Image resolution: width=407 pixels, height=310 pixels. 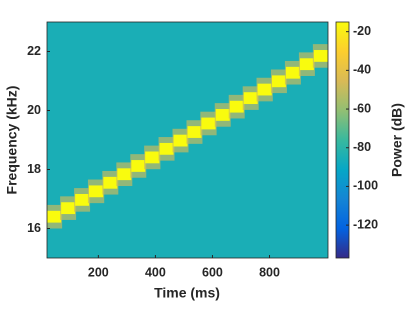 What do you see at coordinates (362, 31) in the screenshot?
I see `colorbar-tick-label: -20` at bounding box center [362, 31].